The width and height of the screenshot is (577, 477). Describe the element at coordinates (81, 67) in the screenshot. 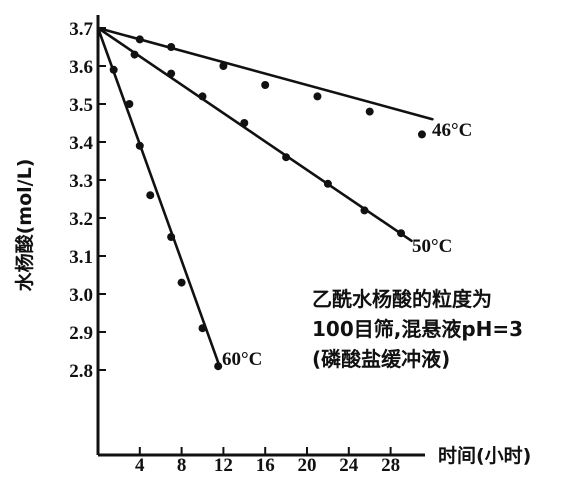

I see `y-tick-label: 3.6` at that location.